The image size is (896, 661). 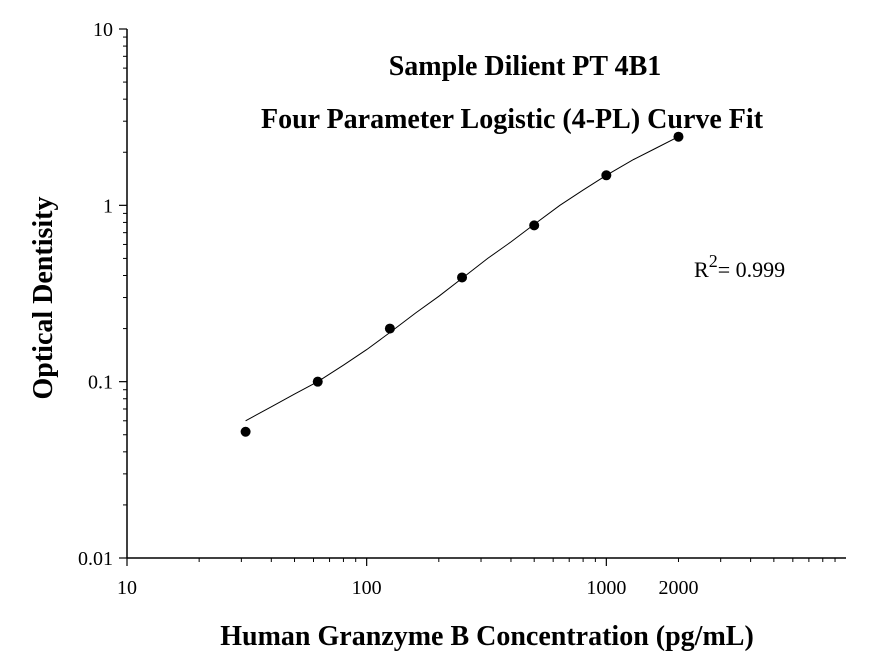 I want to click on y-tick-label: 10, so click(x=103, y=30).